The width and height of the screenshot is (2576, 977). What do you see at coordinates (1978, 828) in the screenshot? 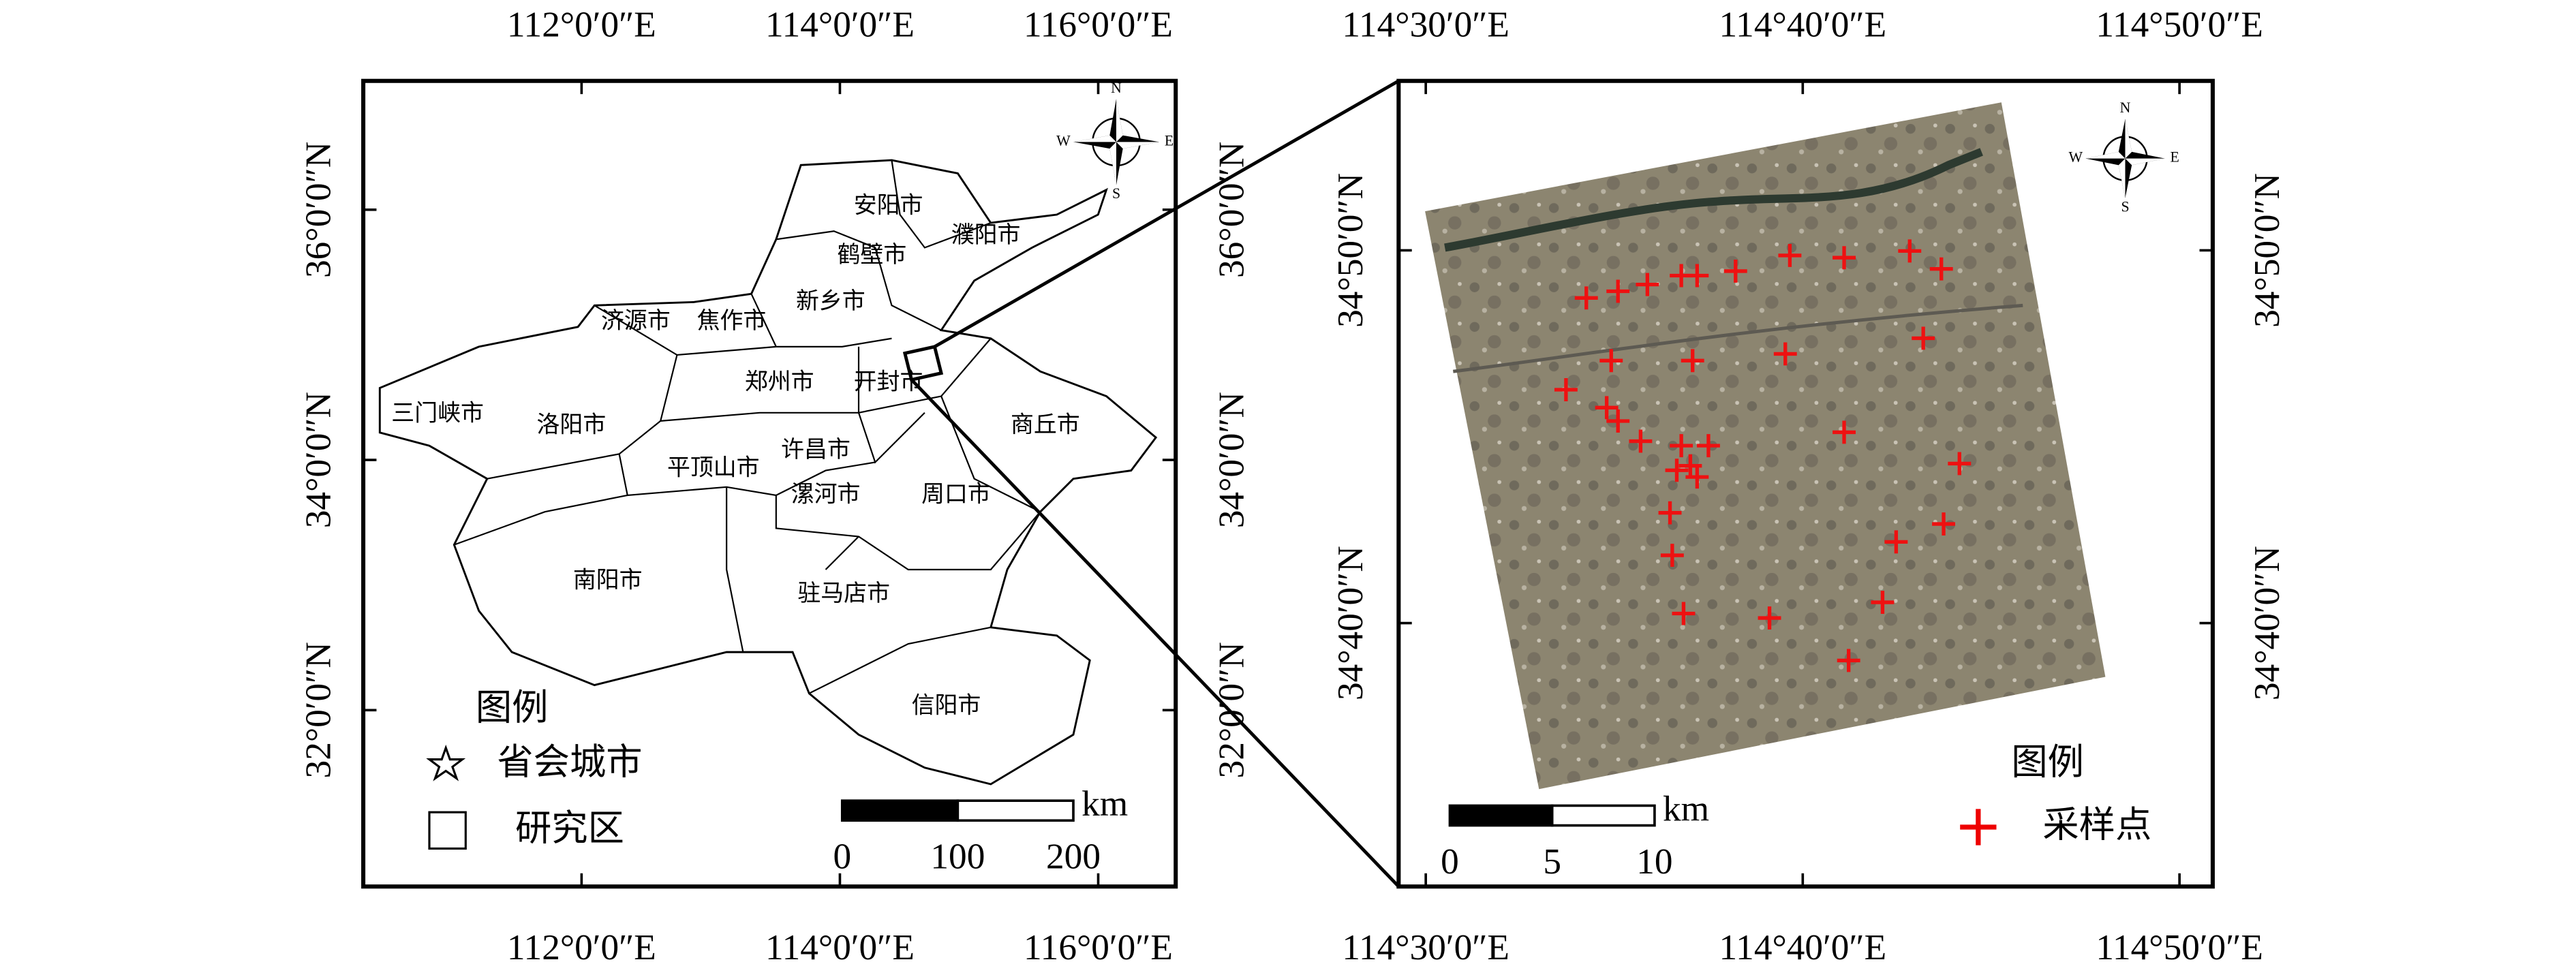
I see `plus-symbol` at bounding box center [1978, 828].